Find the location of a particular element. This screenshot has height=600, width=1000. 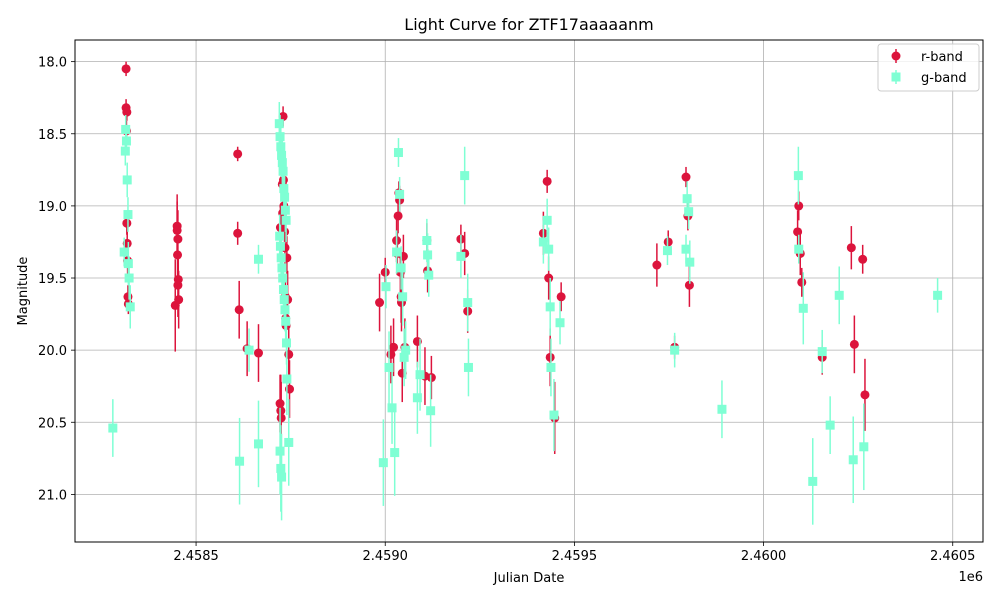

legend: r-band g-band is located at coordinates (928, 67).